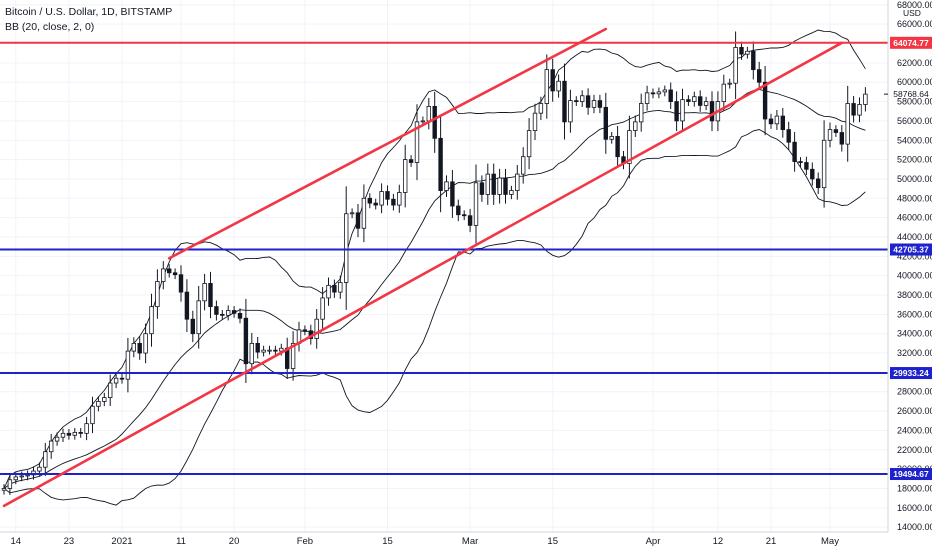  What do you see at coordinates (914, 160) in the screenshot?
I see `y-tick-label: 52000.00` at bounding box center [914, 160].